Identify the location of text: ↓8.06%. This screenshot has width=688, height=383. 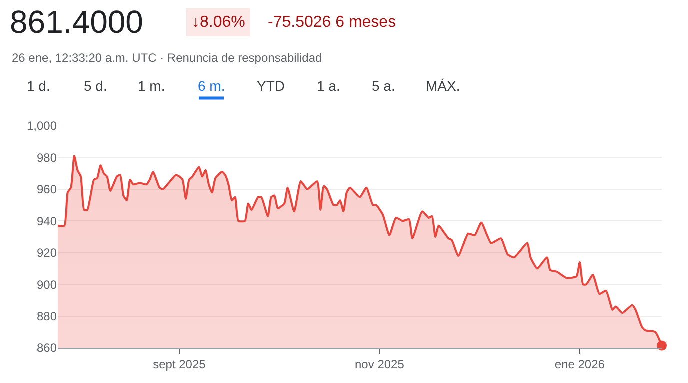
(219, 22).